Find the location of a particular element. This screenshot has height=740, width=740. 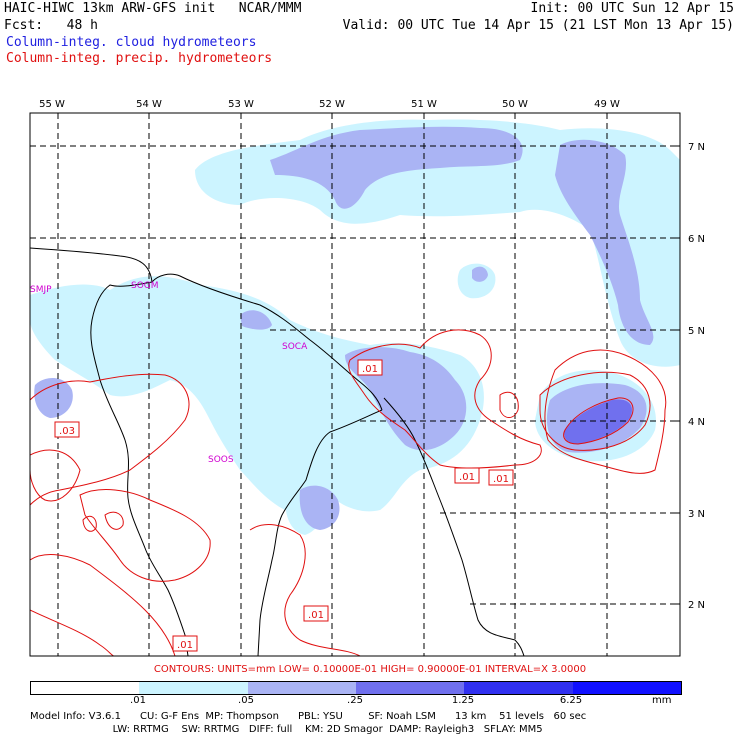

colorbar-tick: .01 is located at coordinates (138, 700).